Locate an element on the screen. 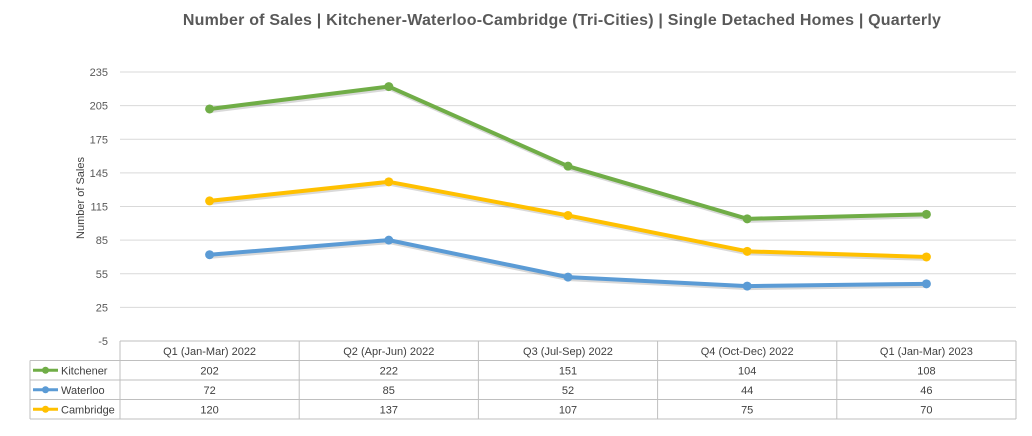  data-cell: 46 is located at coordinates (926, 391).